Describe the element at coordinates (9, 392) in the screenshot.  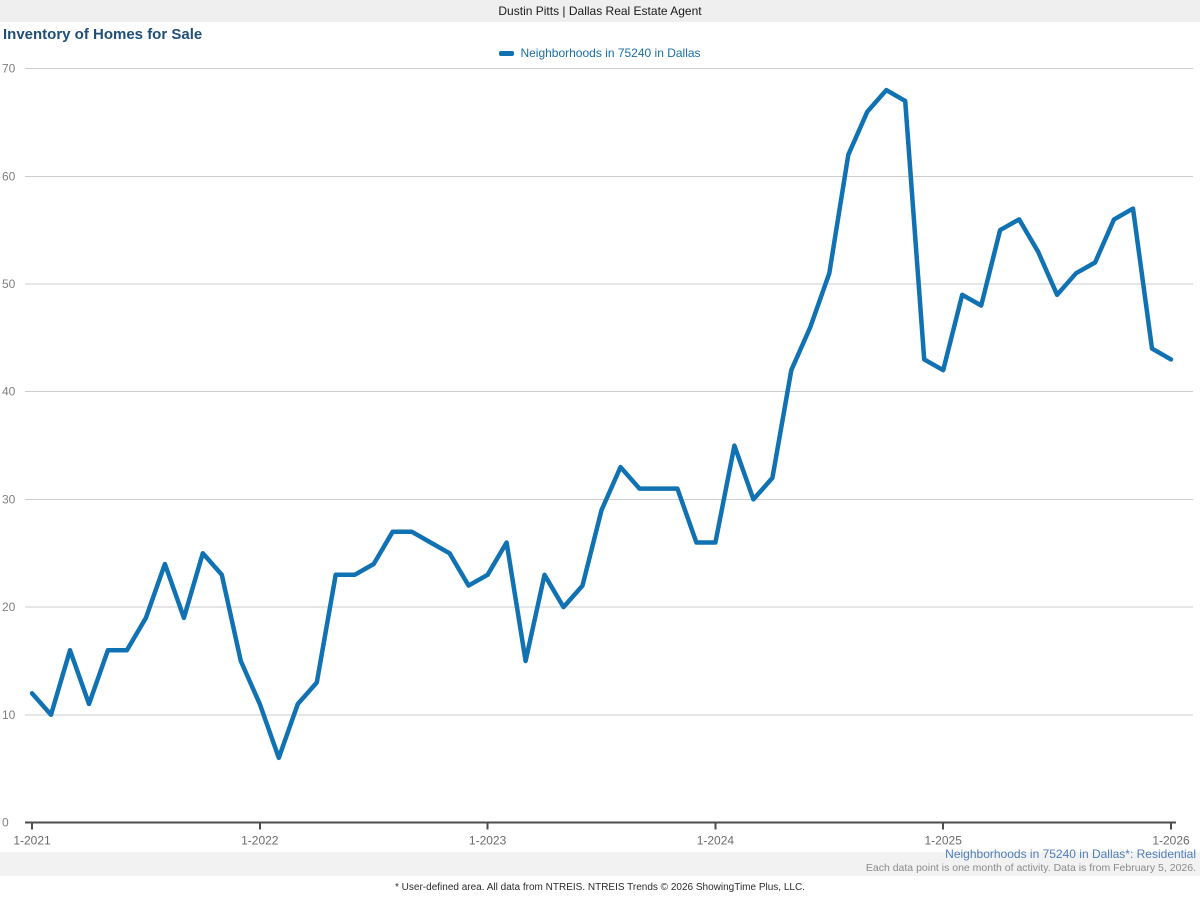
I see `y-tick-label-40: 40` at that location.